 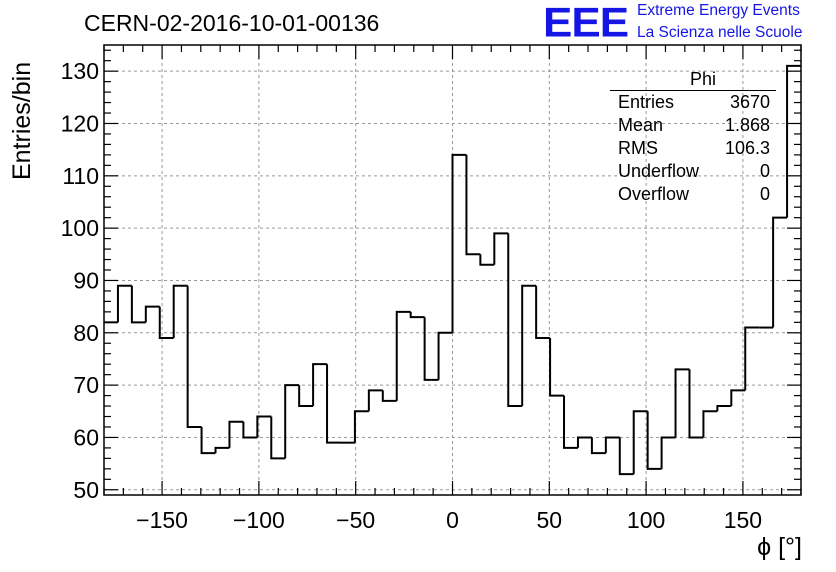 What do you see at coordinates (80, 228) in the screenshot?
I see `y-tick-label: 100` at bounding box center [80, 228].